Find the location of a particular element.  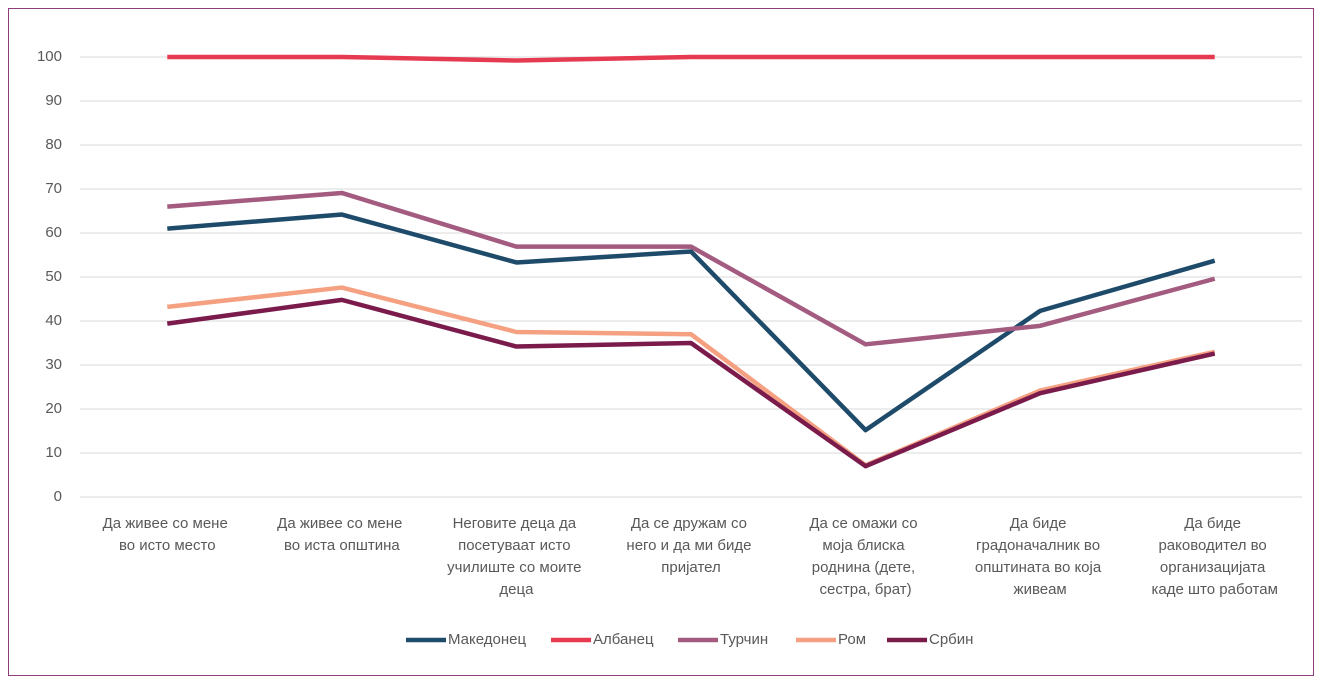

y-tick-label: 40 is located at coordinates (53, 320).